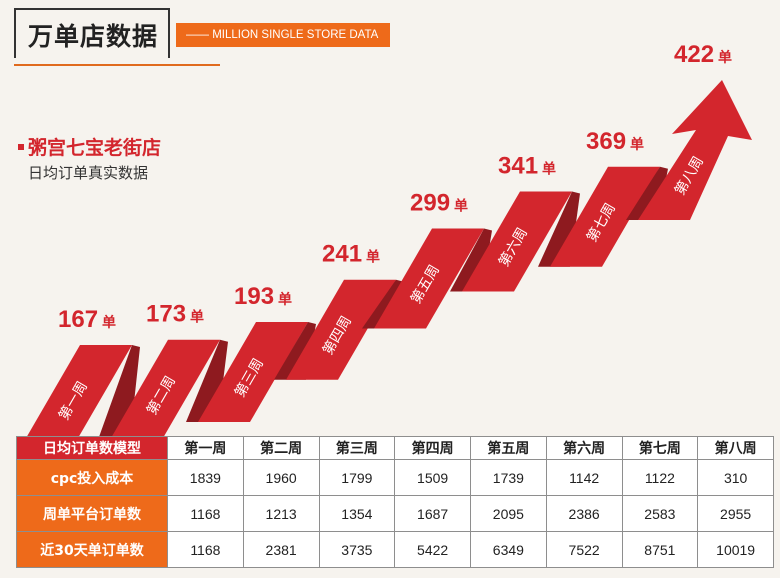 This screenshot has height=578, width=780. Describe the element at coordinates (508, 513) in the screenshot. I see `table-cell: 2095` at that location.